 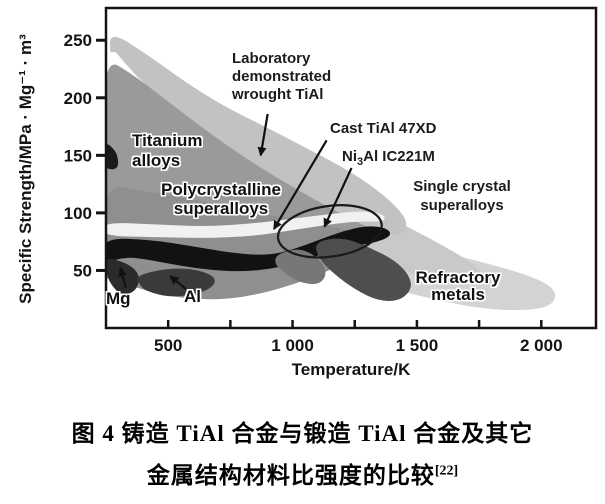 What do you see at coordinates (78, 213) in the screenshot?
I see `y-tick-label: 100` at bounding box center [78, 213].